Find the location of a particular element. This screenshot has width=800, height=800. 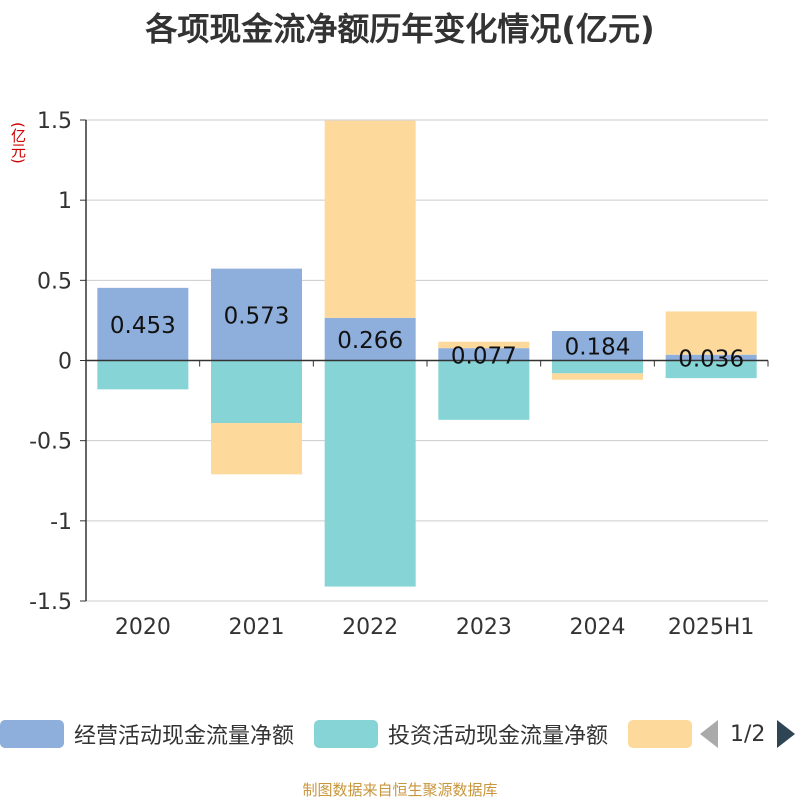

data-label-2020: 0.453 is located at coordinates (143, 326).